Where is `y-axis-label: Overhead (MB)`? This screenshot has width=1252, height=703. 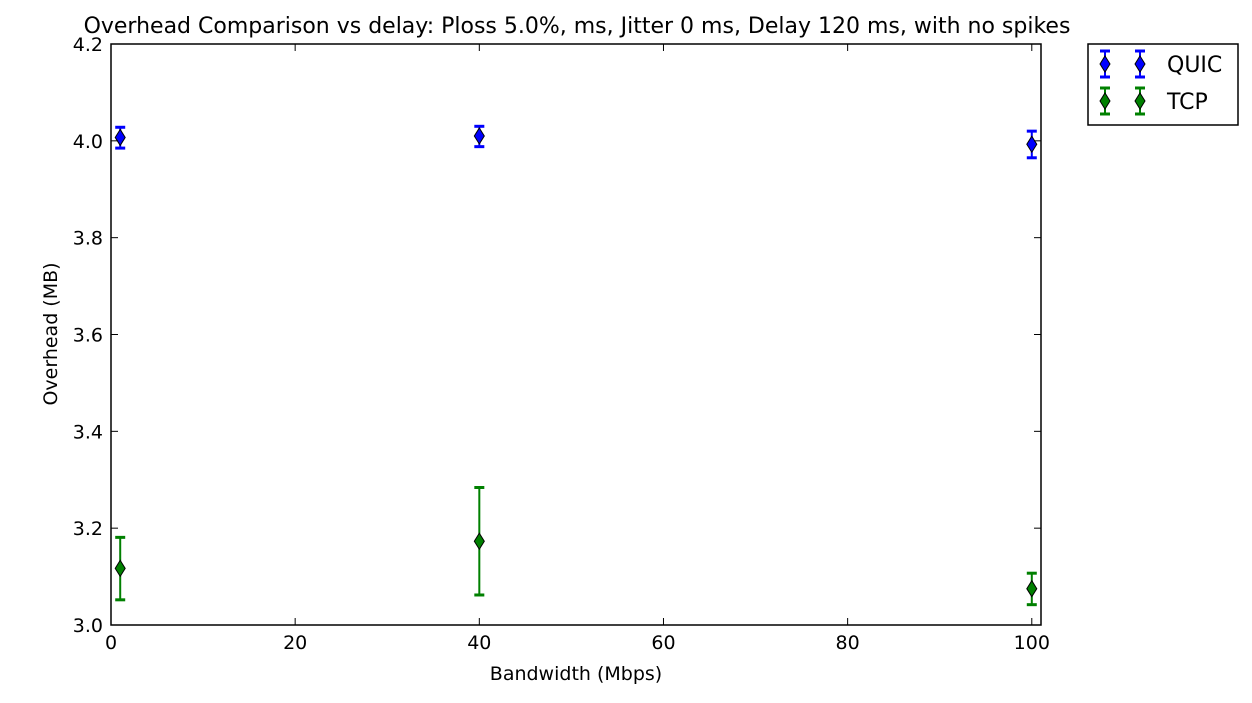 y-axis-label: Overhead (MB) is located at coordinates (51, 333).